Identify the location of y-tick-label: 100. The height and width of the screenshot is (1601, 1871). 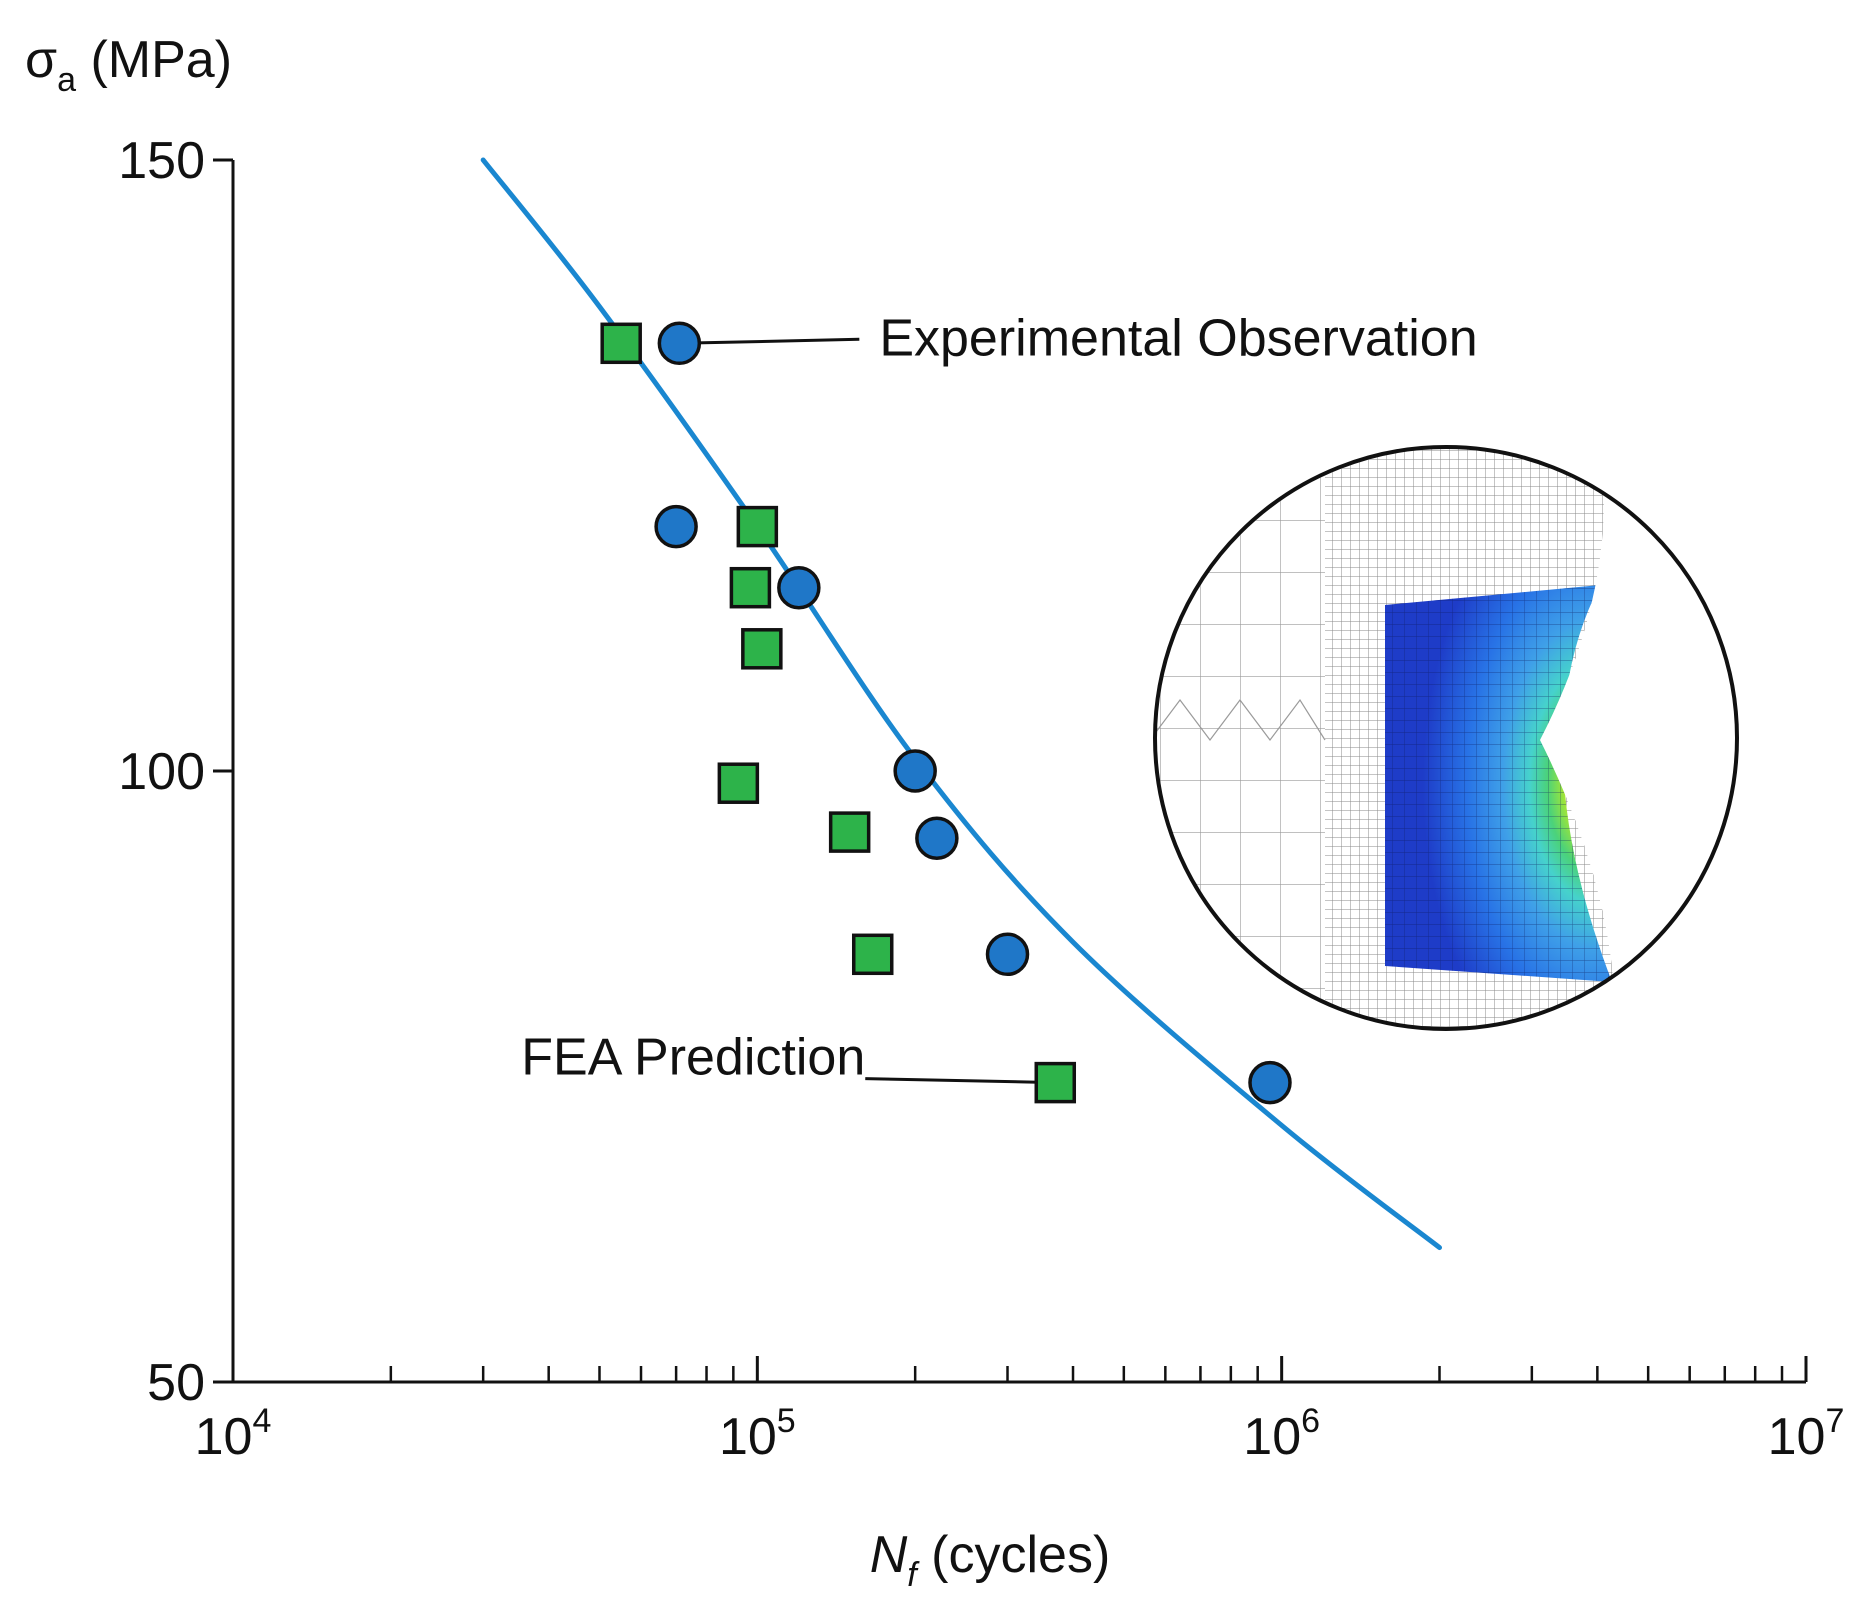
(161, 772).